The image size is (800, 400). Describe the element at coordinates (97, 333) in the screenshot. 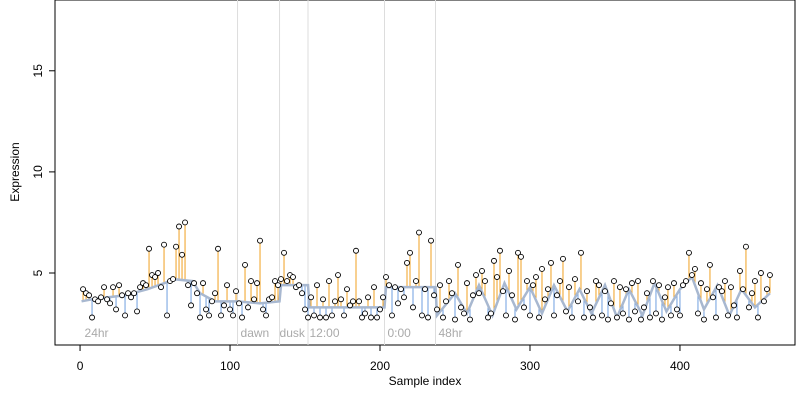

I see `annotation: 24hr` at that location.